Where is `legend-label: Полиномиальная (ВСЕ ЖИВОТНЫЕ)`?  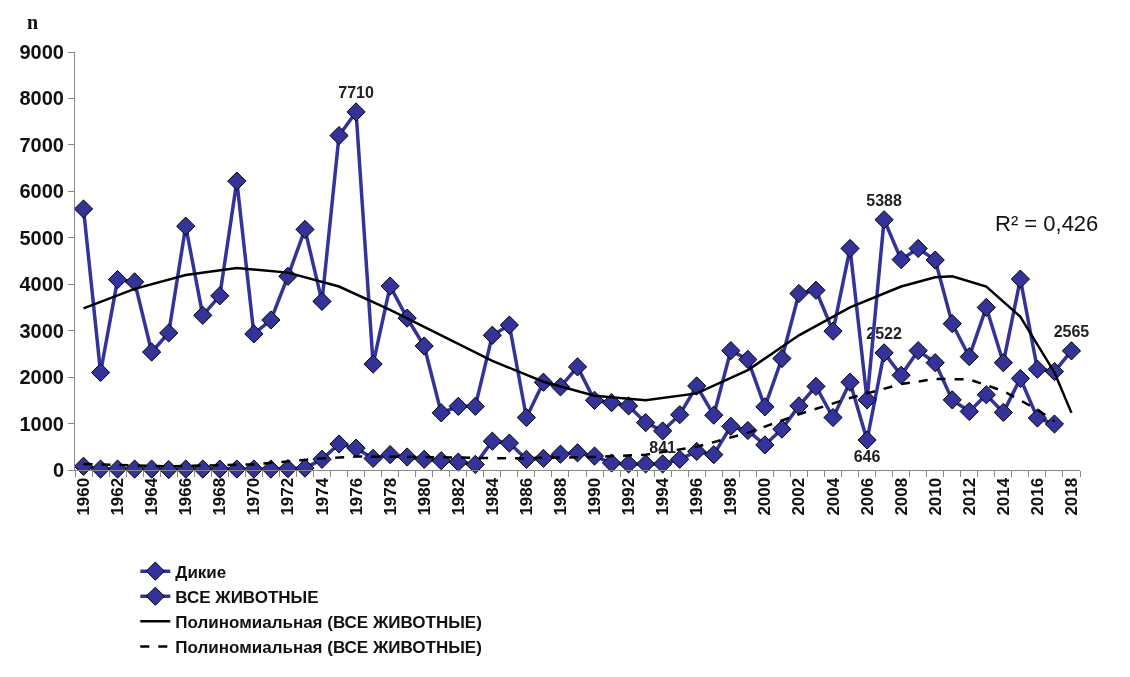 legend-label: Полиномиальная (ВСЕ ЖИВОТНЫЕ) is located at coordinates (328, 622).